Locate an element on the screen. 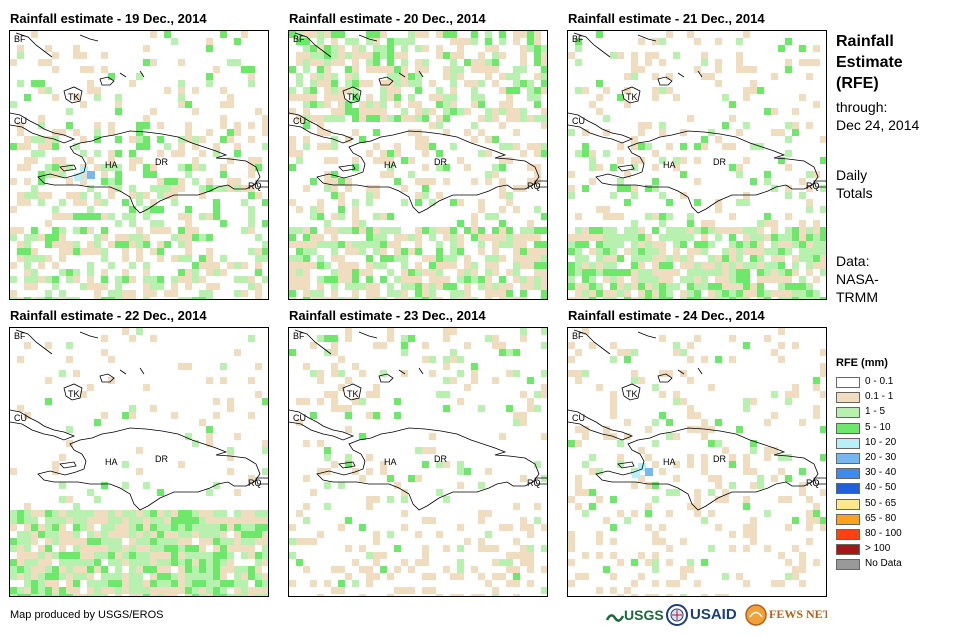 The width and height of the screenshot is (970, 635). fews-net-logo-graphic: FEWS NET is located at coordinates (786, 615).